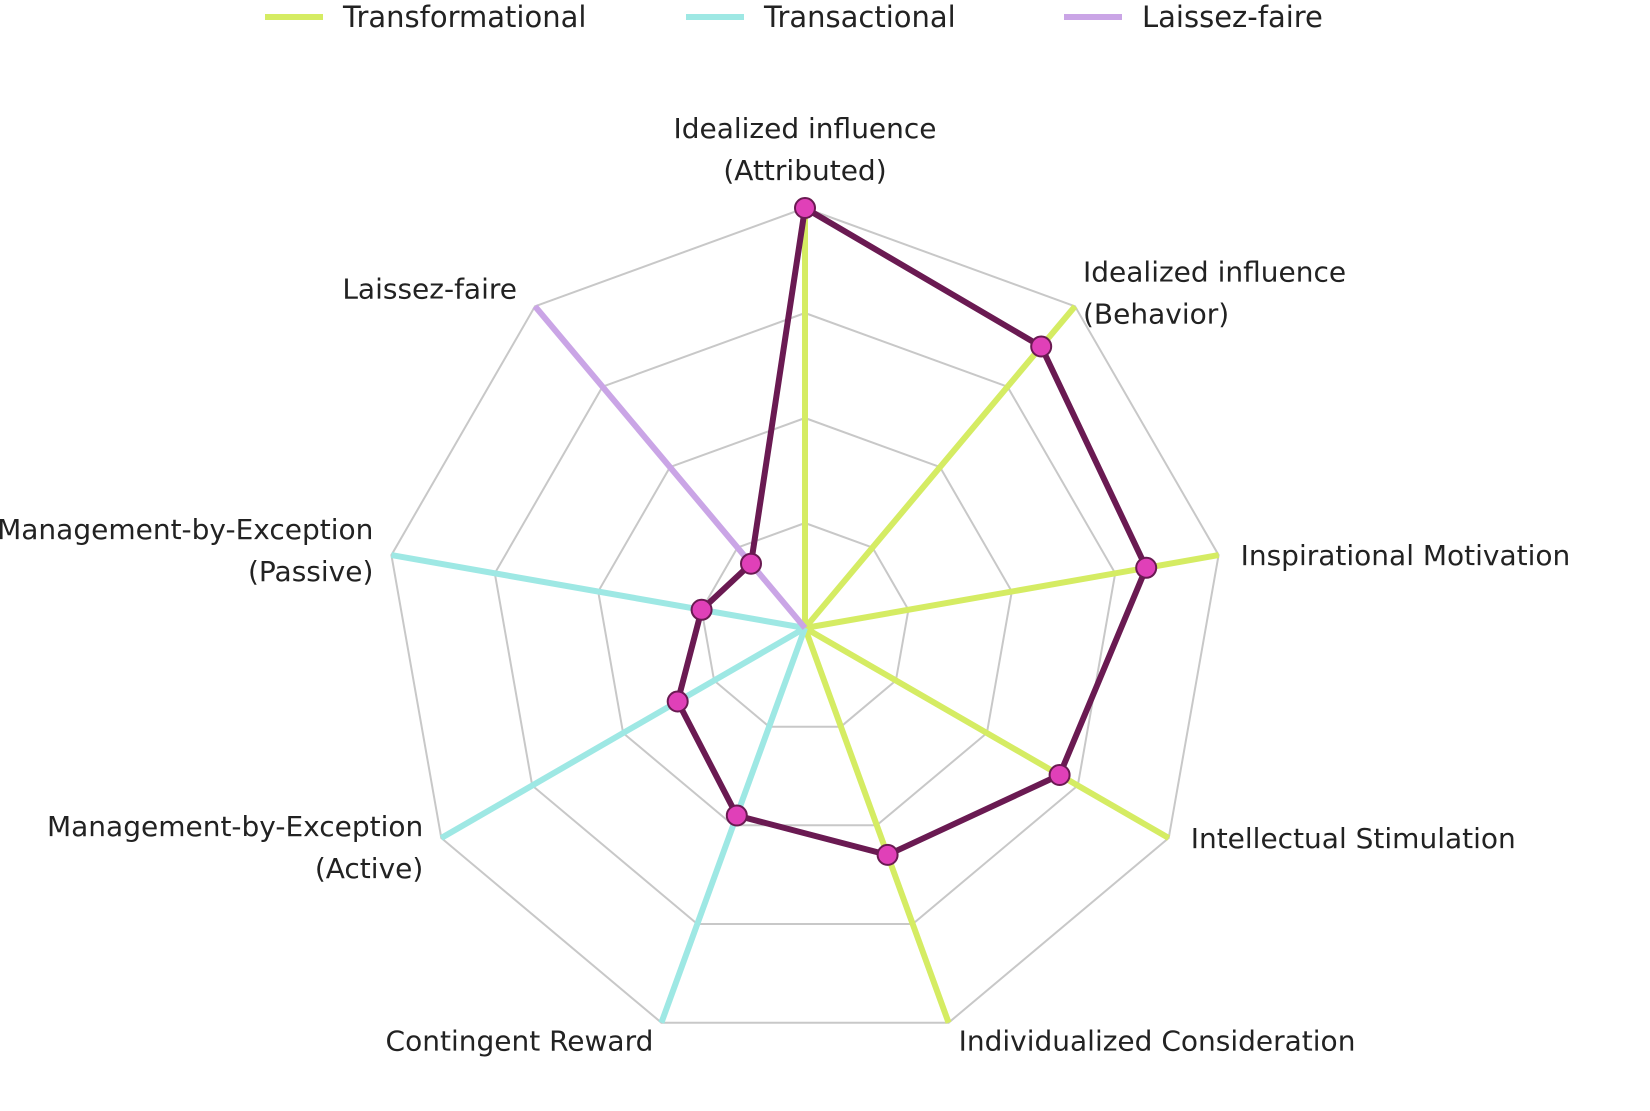 Image resolution: width=1650 pixels, height=1111 pixels. What do you see at coordinates (859, 17) in the screenshot?
I see `legend-label: Transactional` at bounding box center [859, 17].